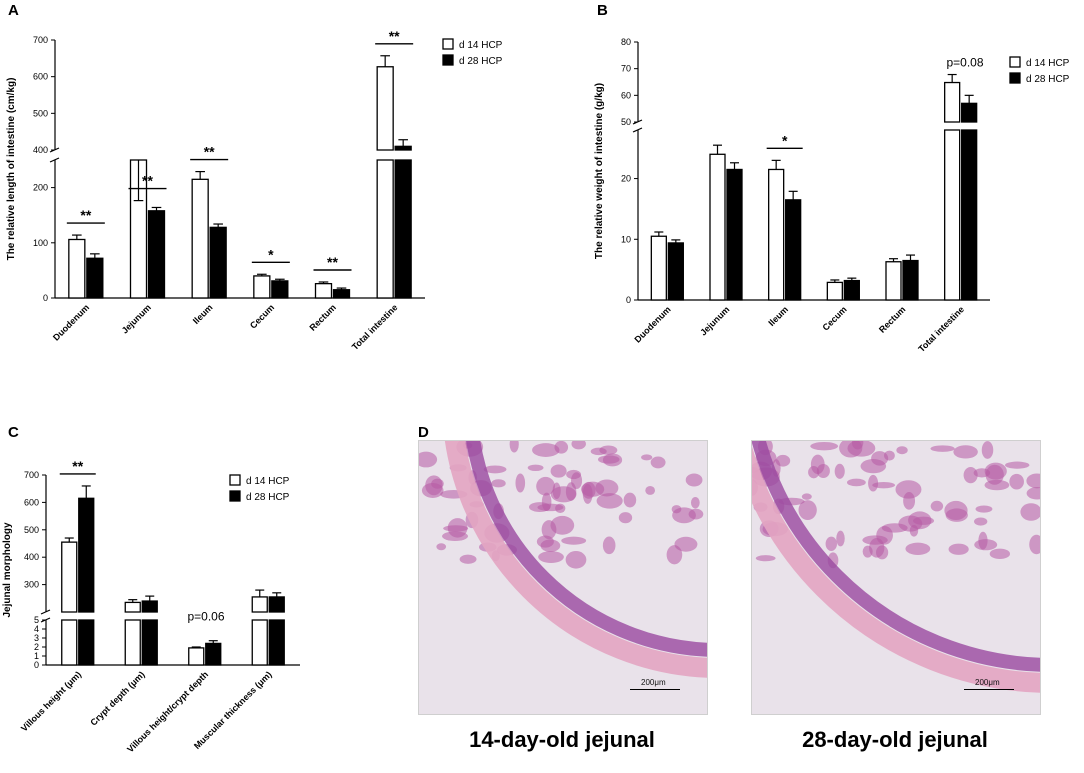 This screenshot has height=773, width=1084. I want to click on y-tick-label: 600, so click(31, 502).